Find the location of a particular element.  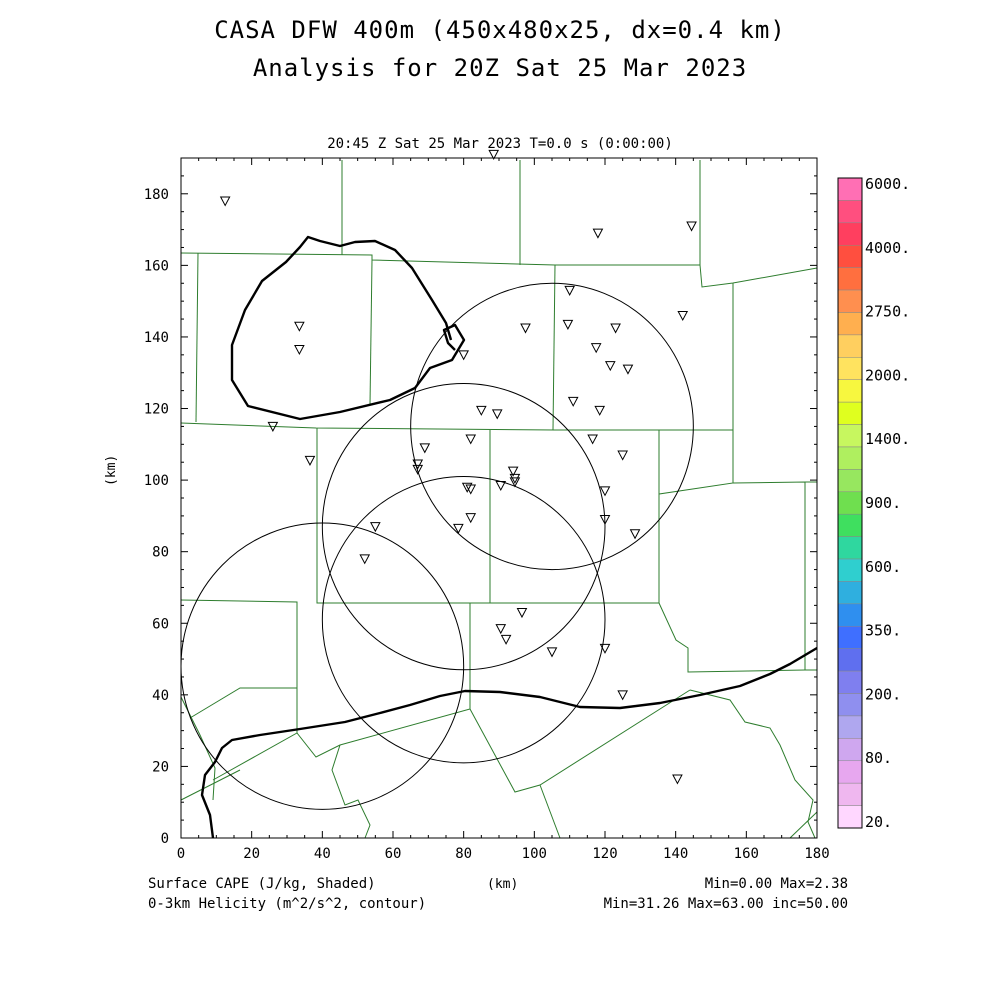

x-tick-label: 80 is located at coordinates (463, 854).